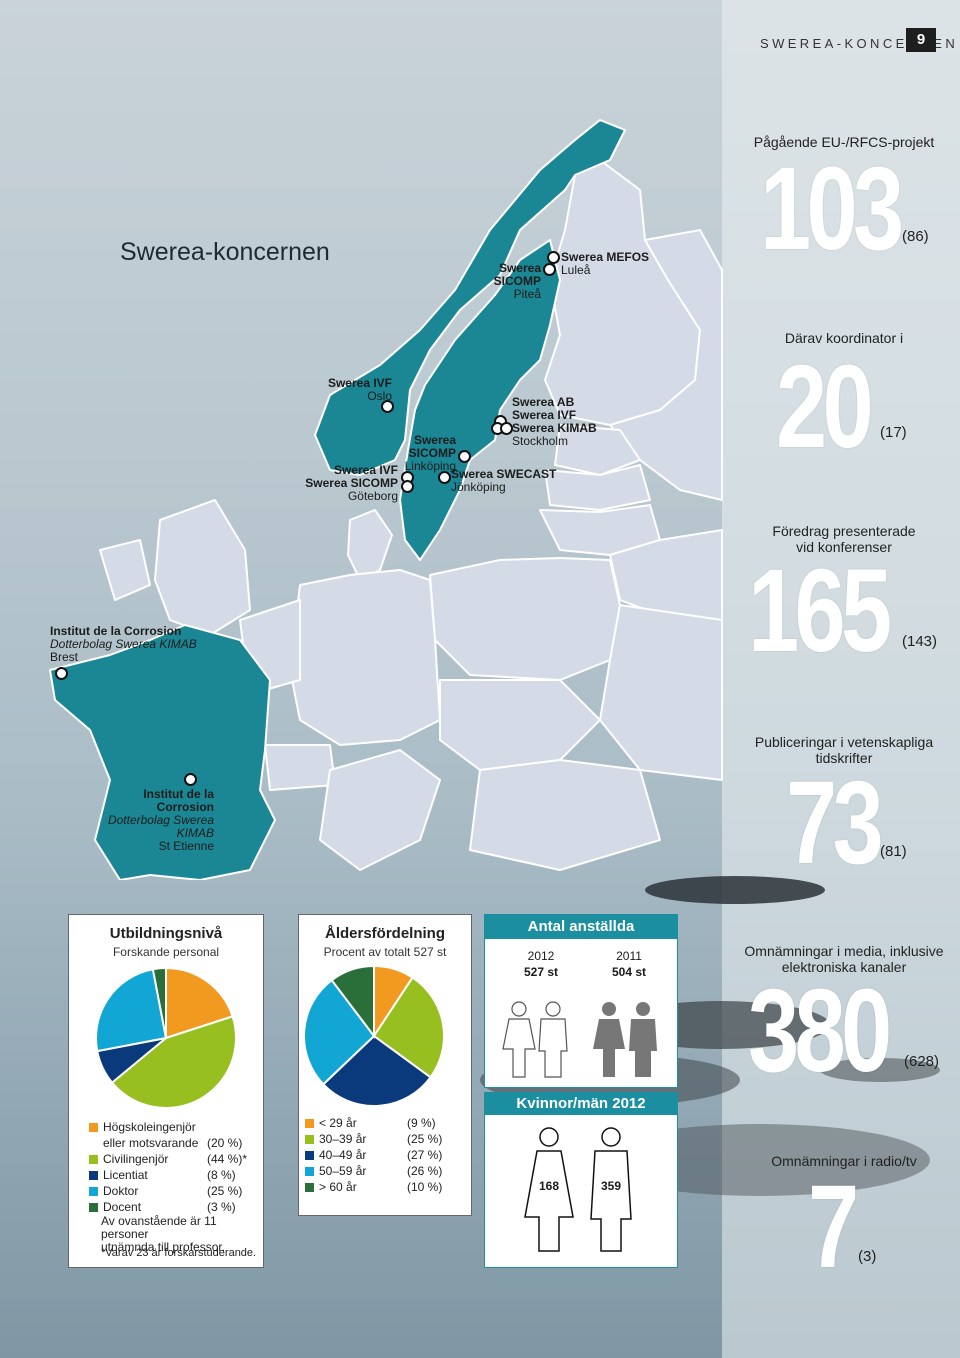 The width and height of the screenshot is (960, 1358). What do you see at coordinates (643, 1039) in the screenshot?
I see `man-icon-2011` at bounding box center [643, 1039].